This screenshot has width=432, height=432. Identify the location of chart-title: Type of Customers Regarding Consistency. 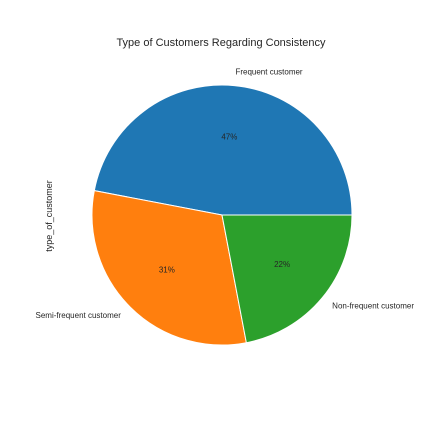
(221, 43).